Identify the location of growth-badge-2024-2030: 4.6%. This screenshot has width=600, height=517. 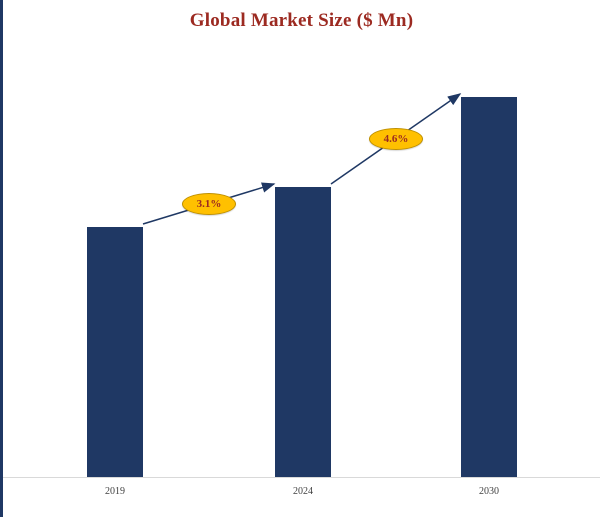
(396, 139).